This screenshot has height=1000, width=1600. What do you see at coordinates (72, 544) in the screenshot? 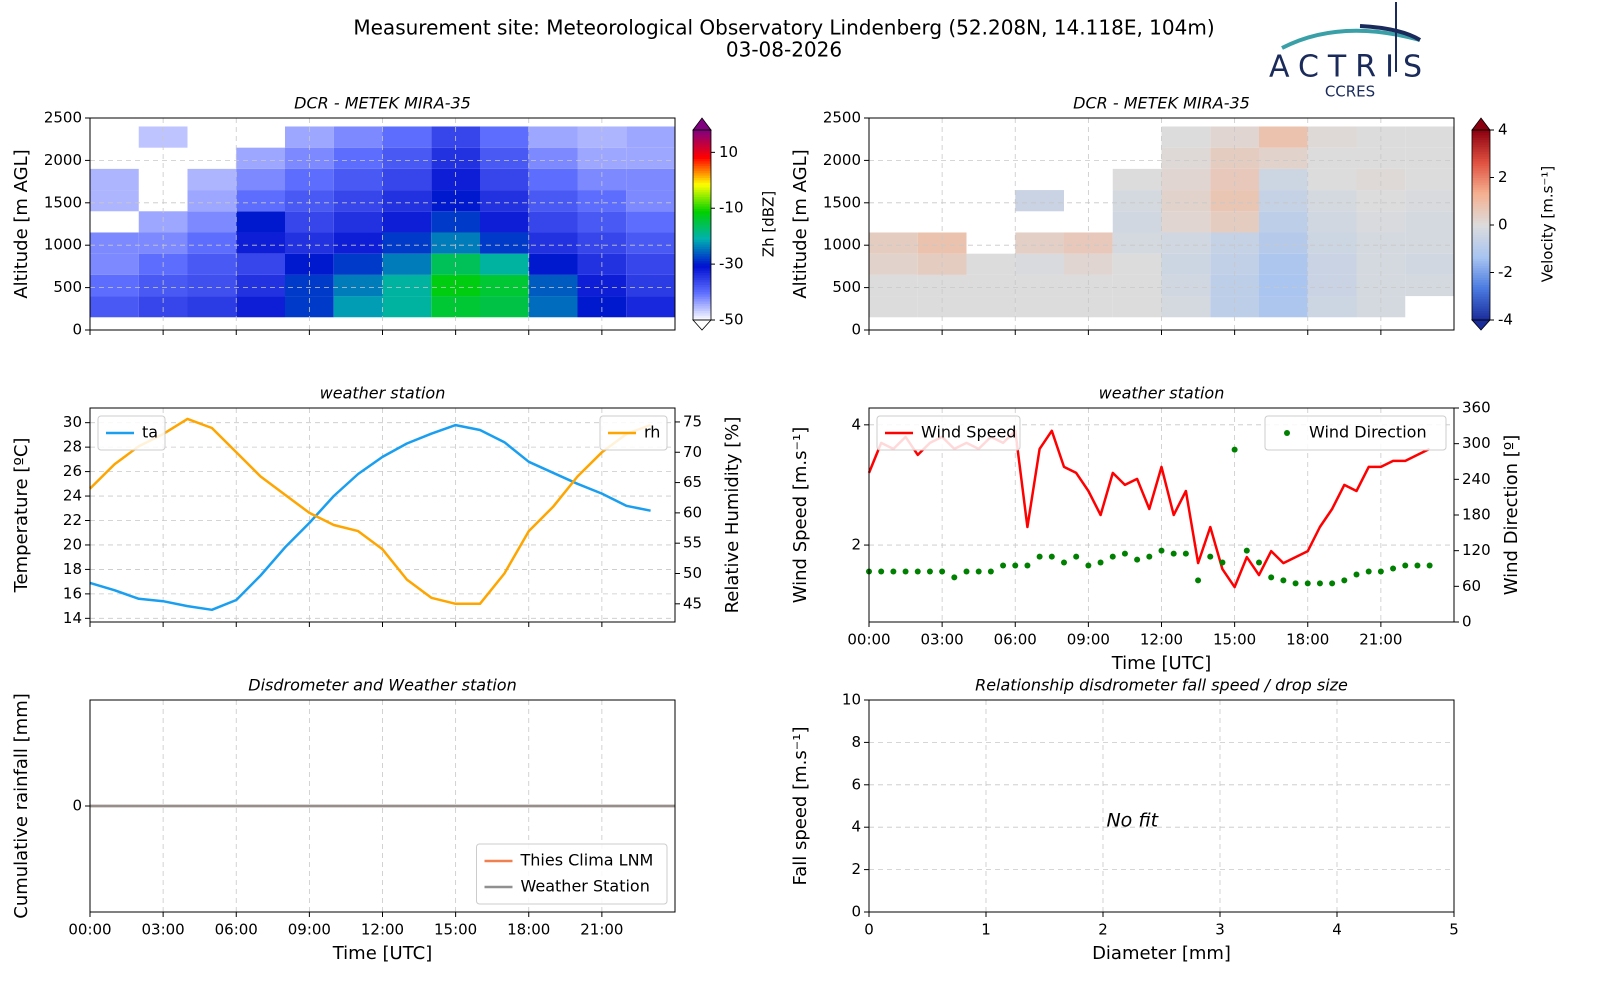
I see `y-tick-label: 20` at bounding box center [72, 544].